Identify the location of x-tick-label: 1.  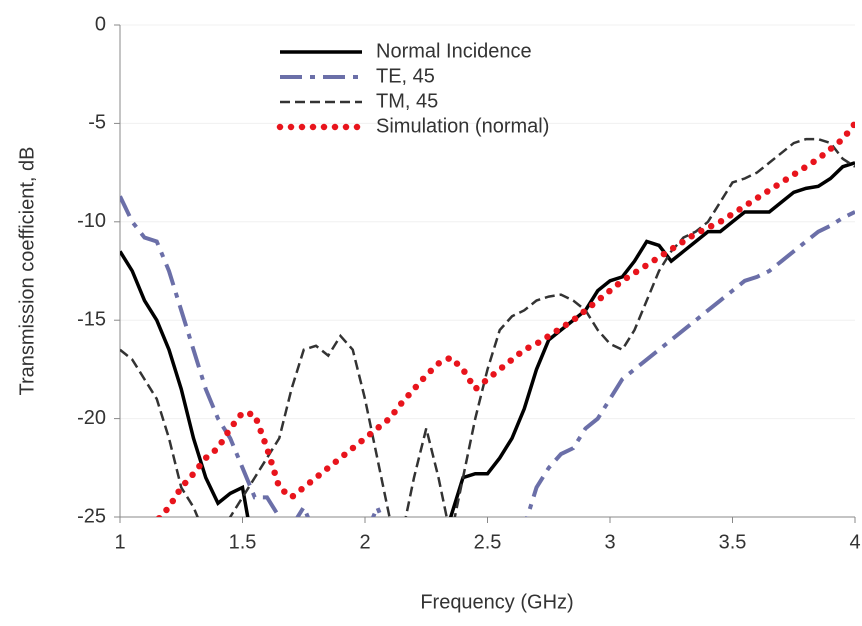
(119, 542).